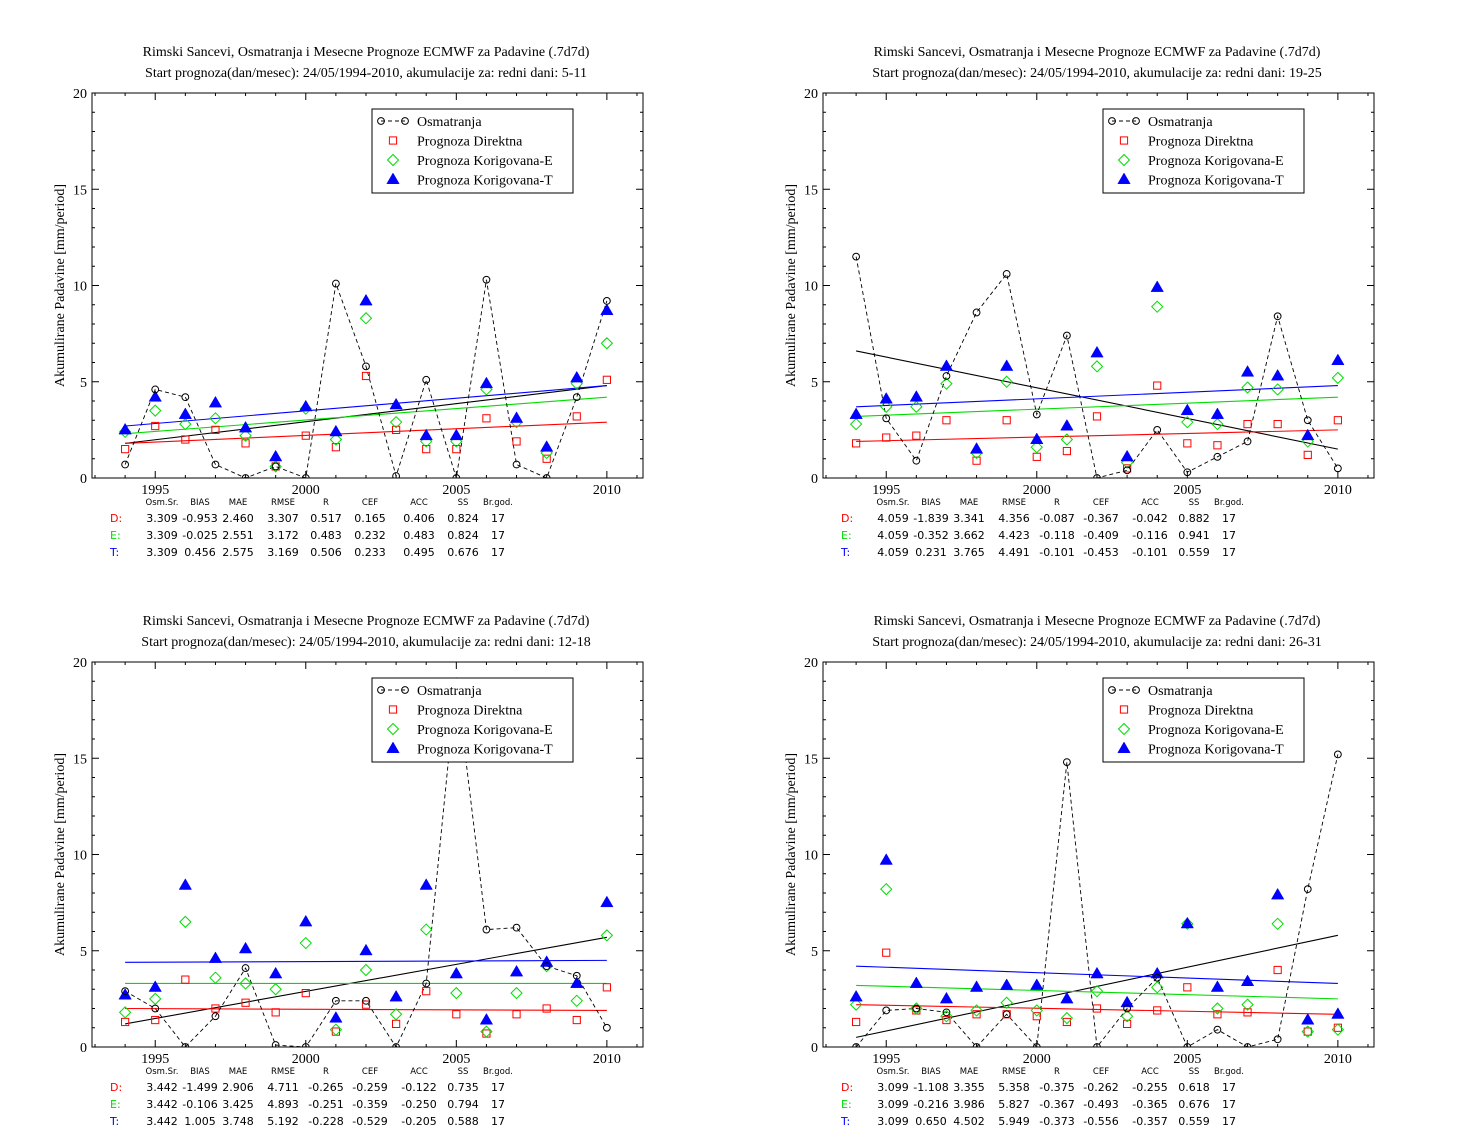 The image size is (1462, 1138). I want to click on stats-header: RMSE, so click(283, 1072).